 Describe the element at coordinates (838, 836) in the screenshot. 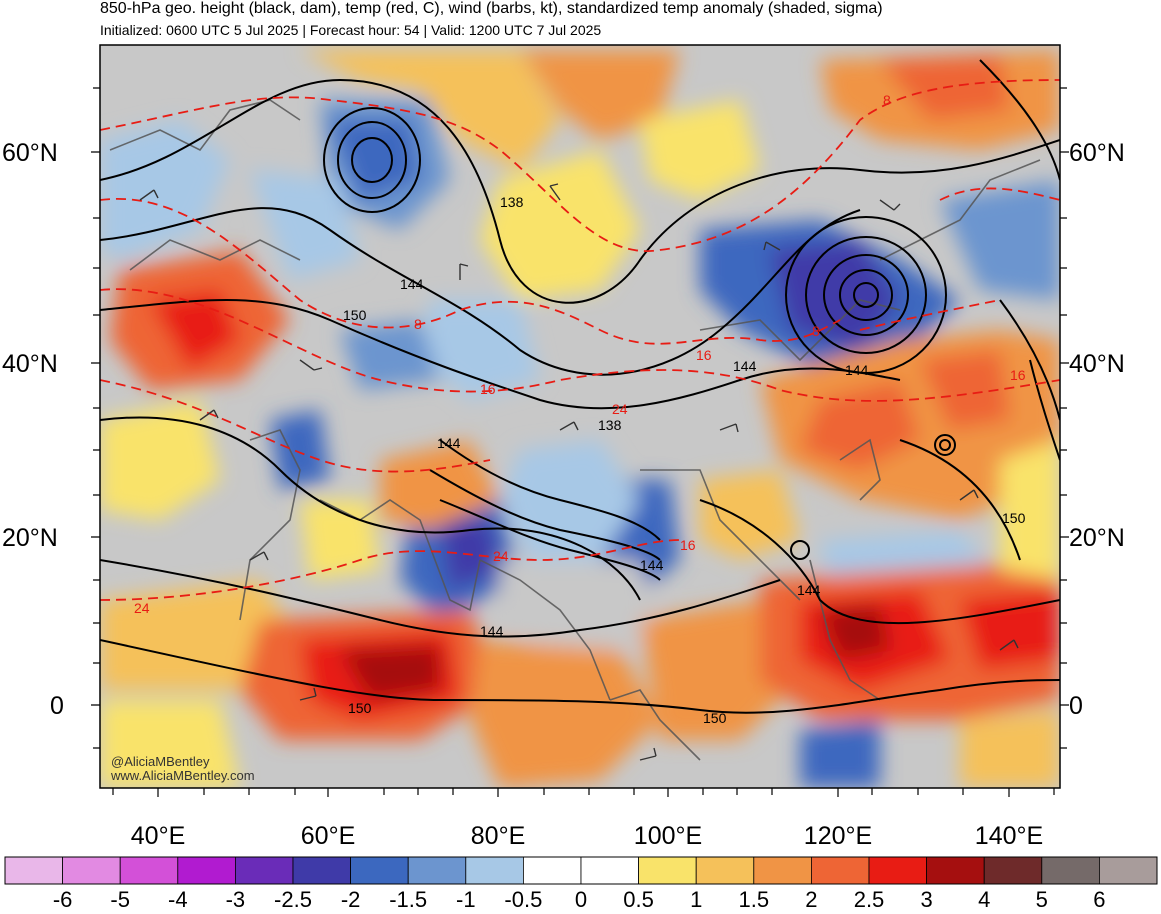

I see `lon-label-120e: 120°E` at that location.